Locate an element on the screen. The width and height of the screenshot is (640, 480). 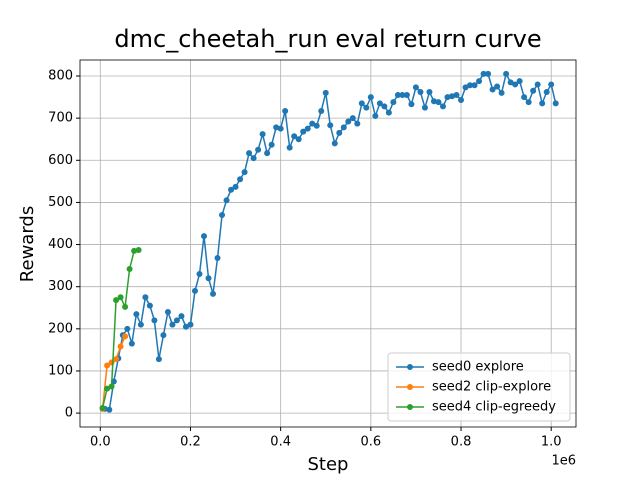
legend-label: seed2 clip-explore is located at coordinates (491, 387).